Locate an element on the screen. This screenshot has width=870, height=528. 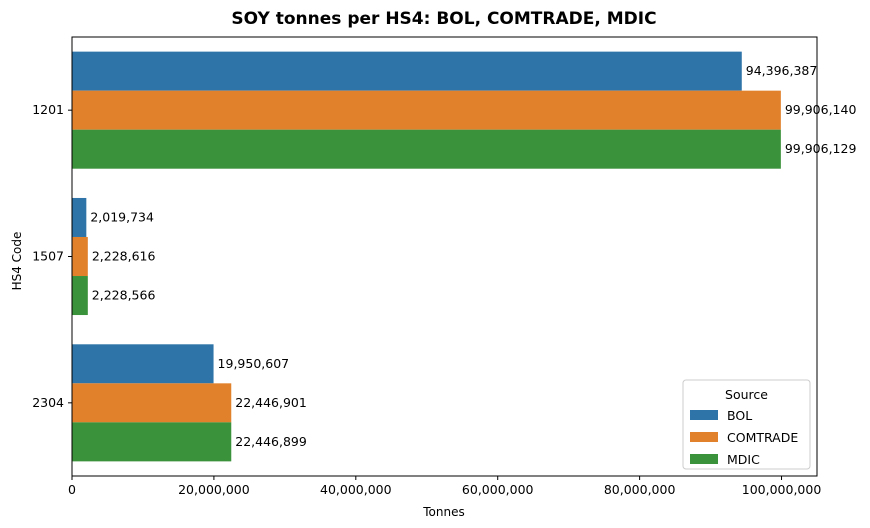
chart-title: SOY tonnes per HS4: BOL, COMTRADE, MDIC is located at coordinates (443, 19).